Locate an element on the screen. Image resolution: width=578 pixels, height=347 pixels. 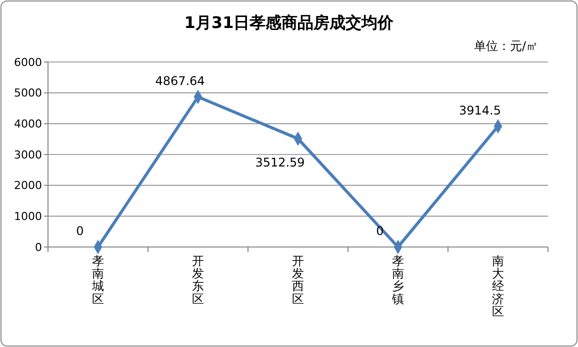
x-tick-label: 孝南乡镇 is located at coordinates (397, 280).